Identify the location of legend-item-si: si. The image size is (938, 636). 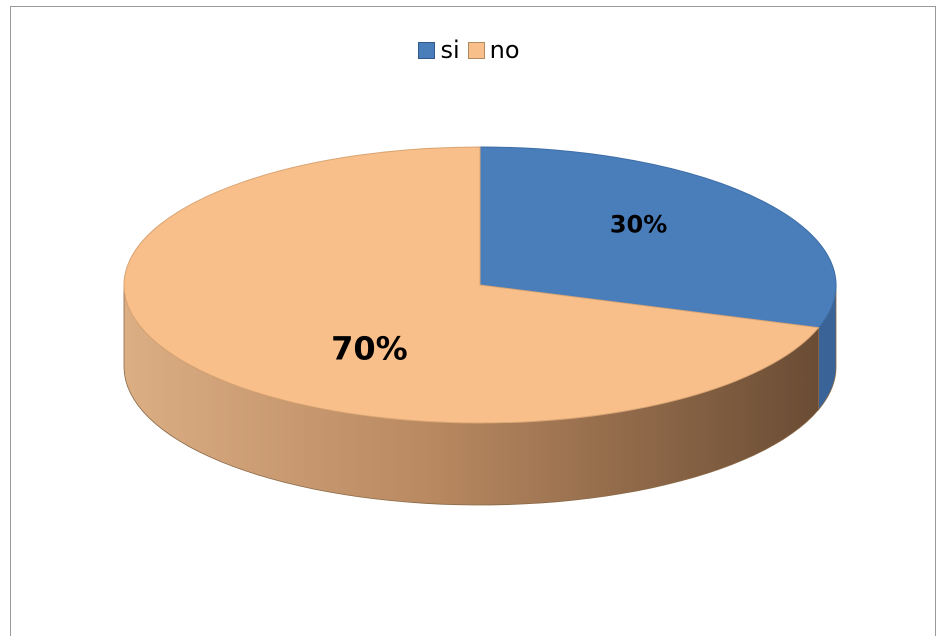
(439, 50).